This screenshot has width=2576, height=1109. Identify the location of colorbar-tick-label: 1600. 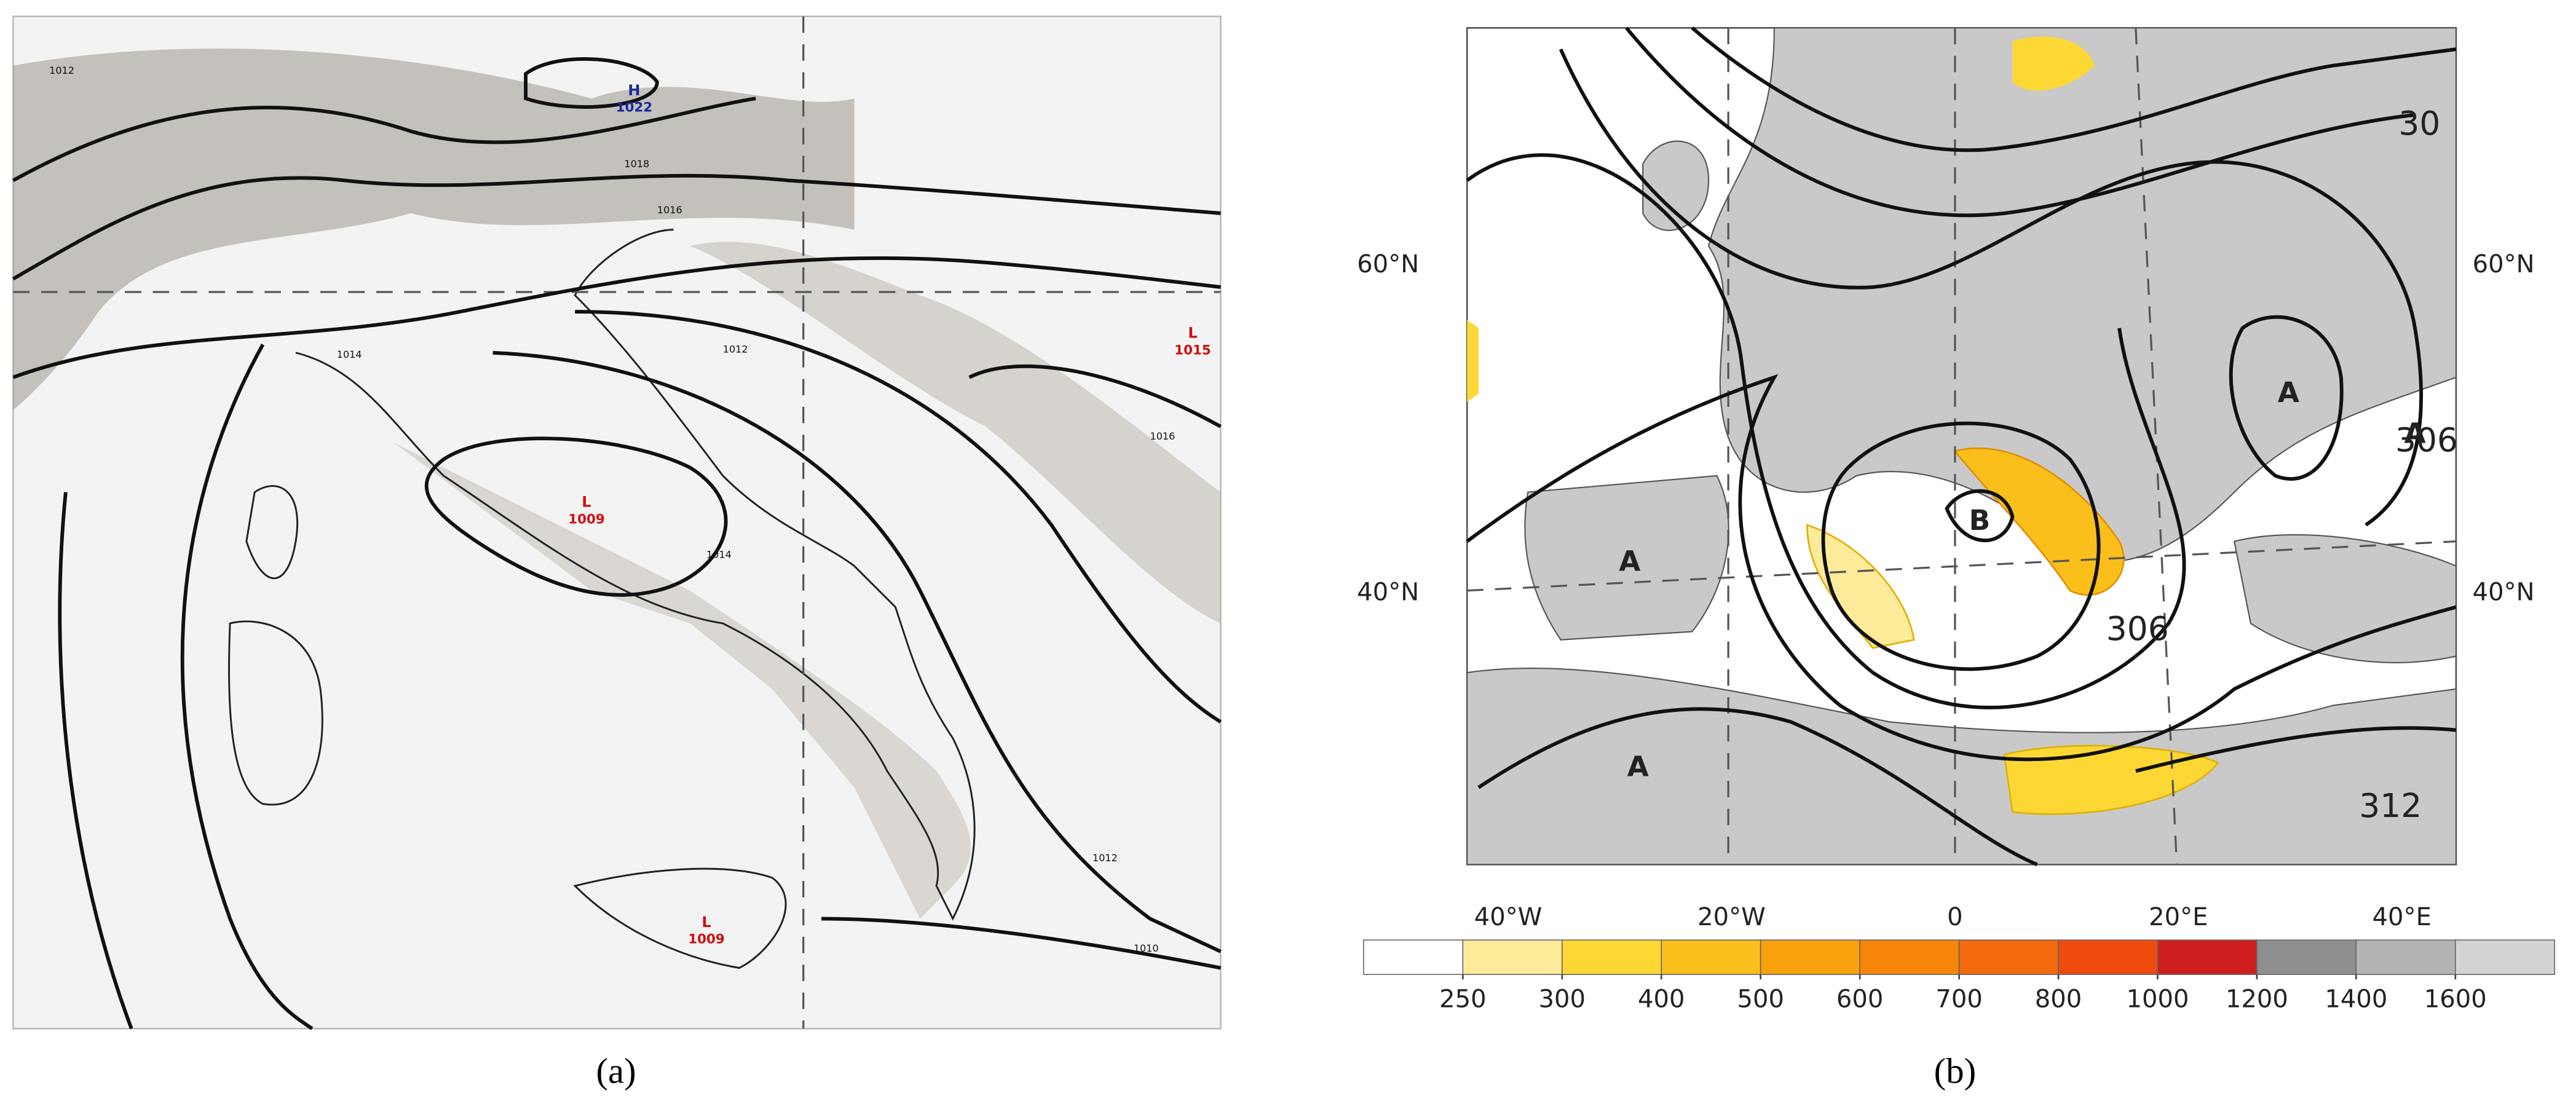
(2455, 999).